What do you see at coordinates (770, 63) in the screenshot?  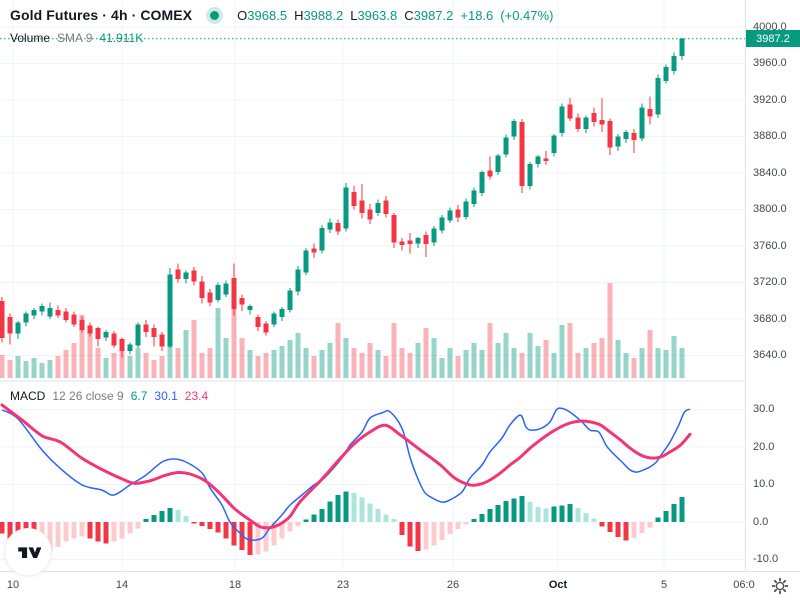 I see `price-axis-label: 3960.0` at bounding box center [770, 63].